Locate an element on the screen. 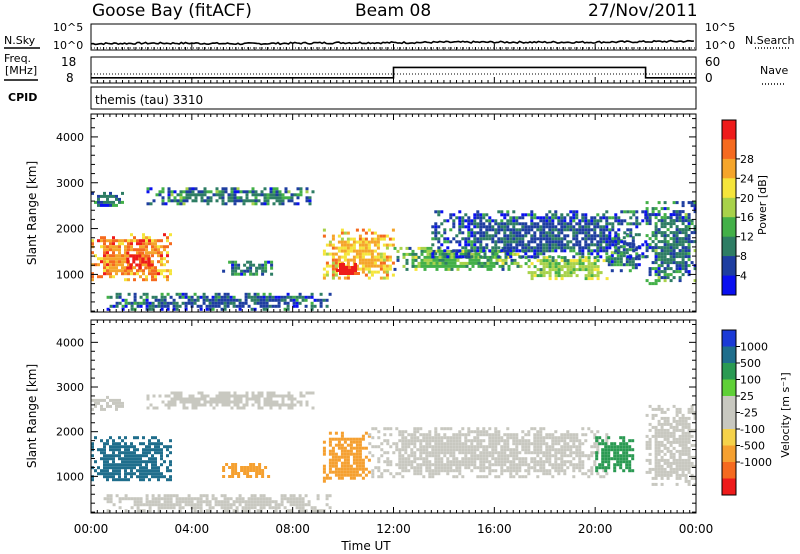  colorbar-tick-label: 20 is located at coordinates (747, 198).